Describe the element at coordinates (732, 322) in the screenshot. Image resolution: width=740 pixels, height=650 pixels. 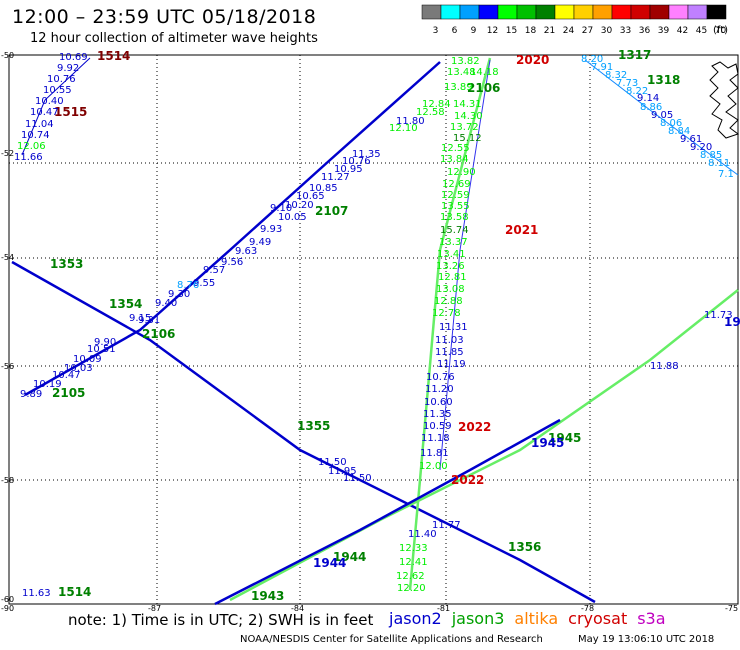
I see `pass-time-label: 19` at that location.